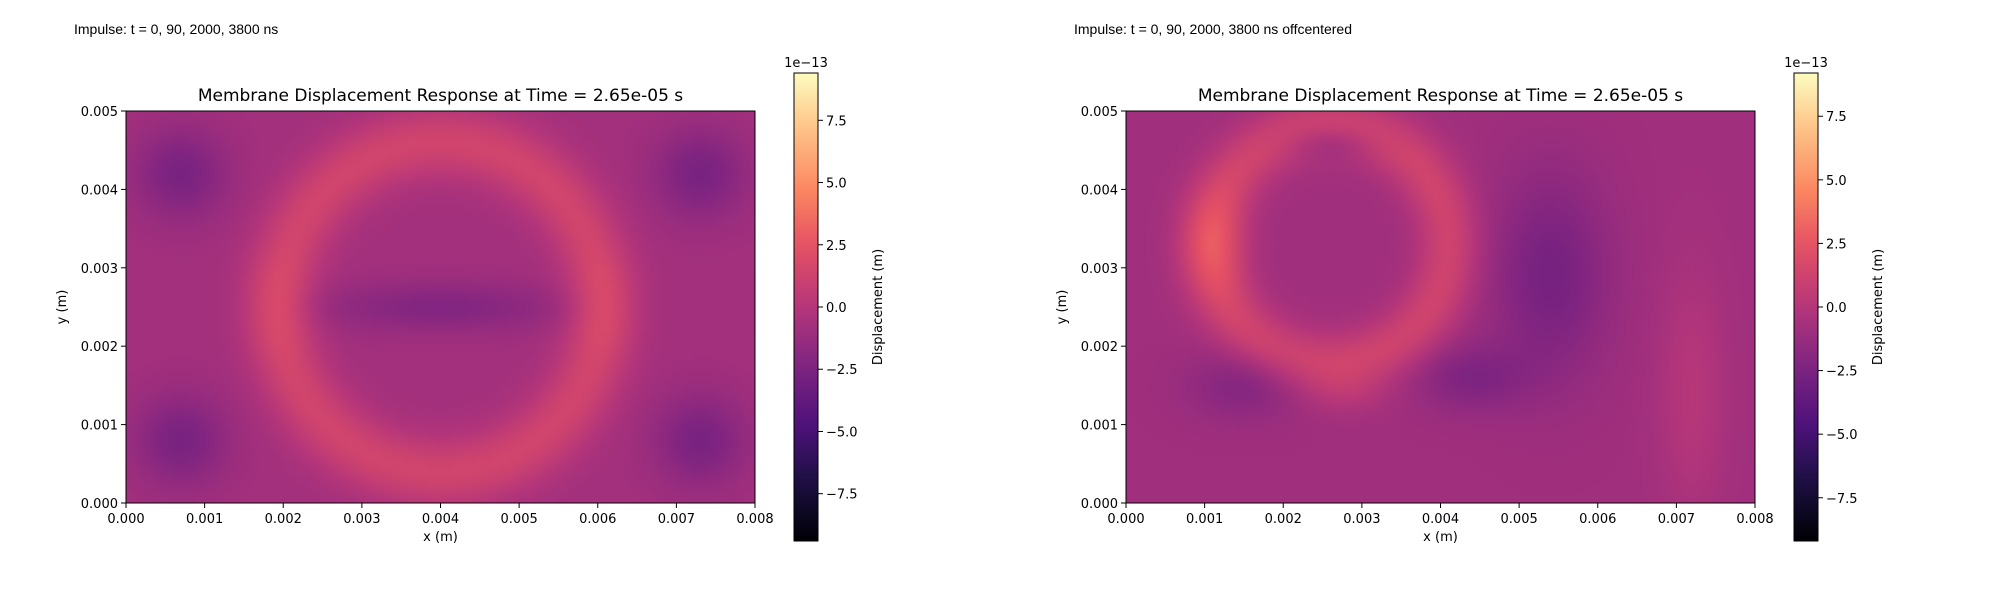  What do you see at coordinates (176, 29) in the screenshot?
I see `figure-caption-left: Impulse: t = 0, 90, 2000, 3800 ns` at bounding box center [176, 29].